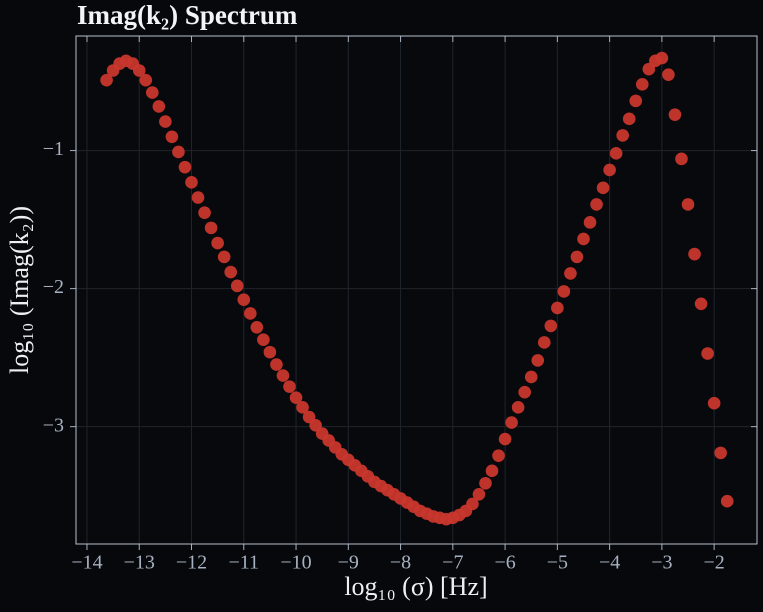  Describe the element at coordinates (53, 425) in the screenshot. I see `y-tick-label: −3` at that location.